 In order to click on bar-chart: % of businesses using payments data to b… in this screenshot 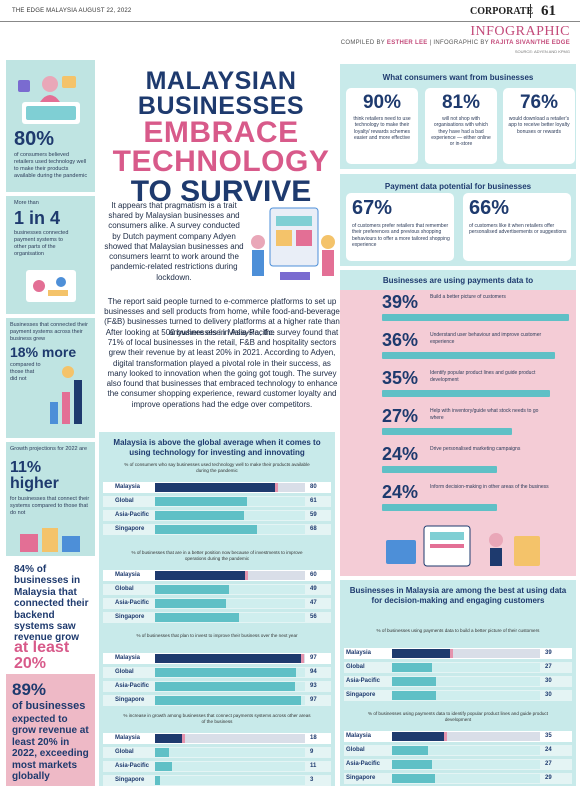, I will do `click(458, 667)`.